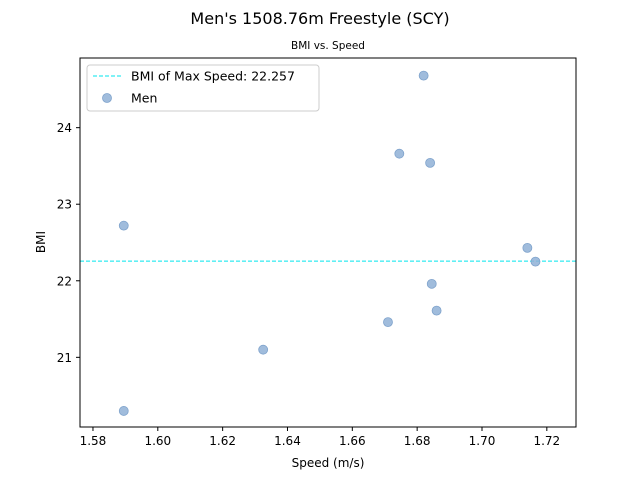 This screenshot has width=640, height=480. I want to click on x-tick-label: 1.70, so click(482, 441).